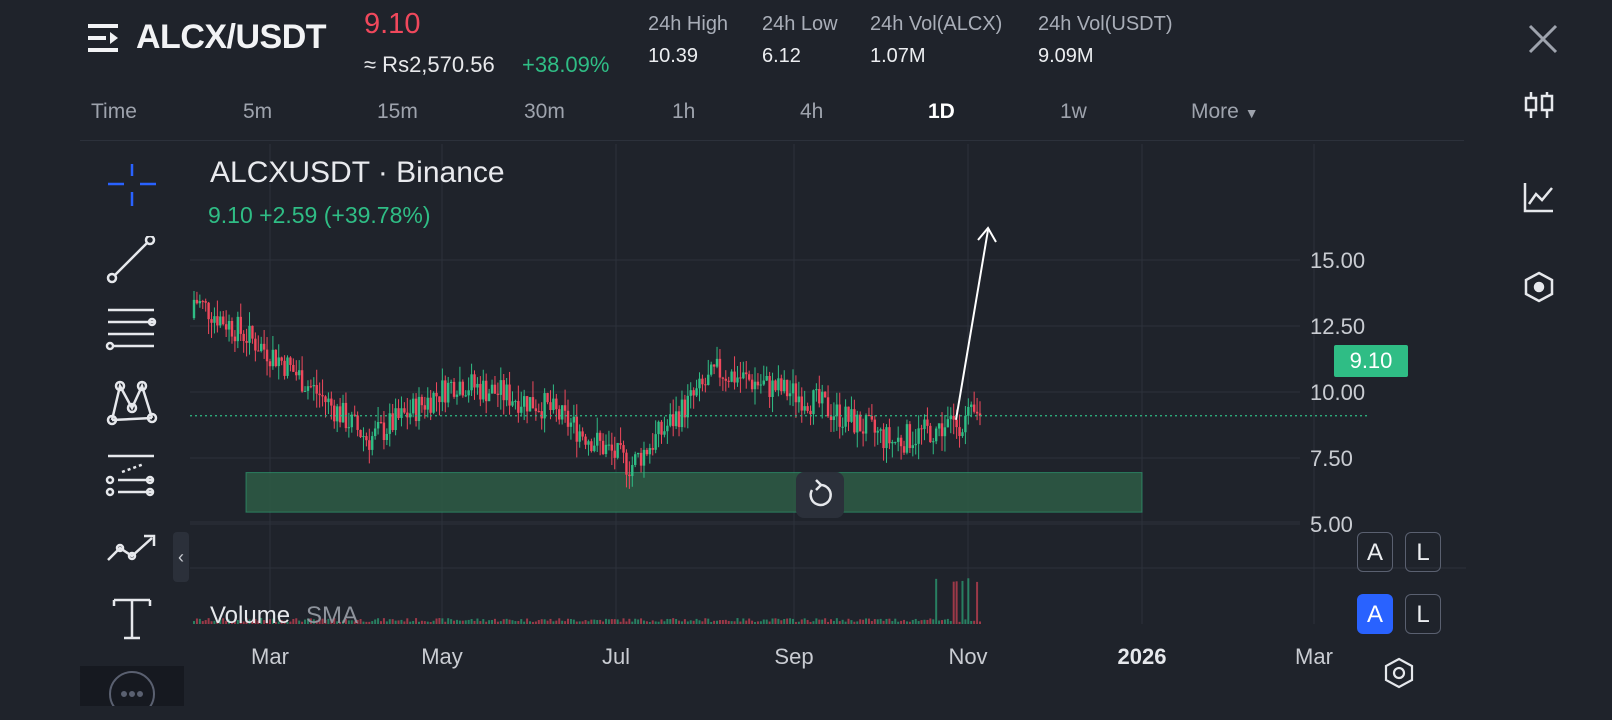 The height and width of the screenshot is (720, 1612). Describe the element at coordinates (820, 495) in the screenshot. I see `reset-chart-icon` at that location.